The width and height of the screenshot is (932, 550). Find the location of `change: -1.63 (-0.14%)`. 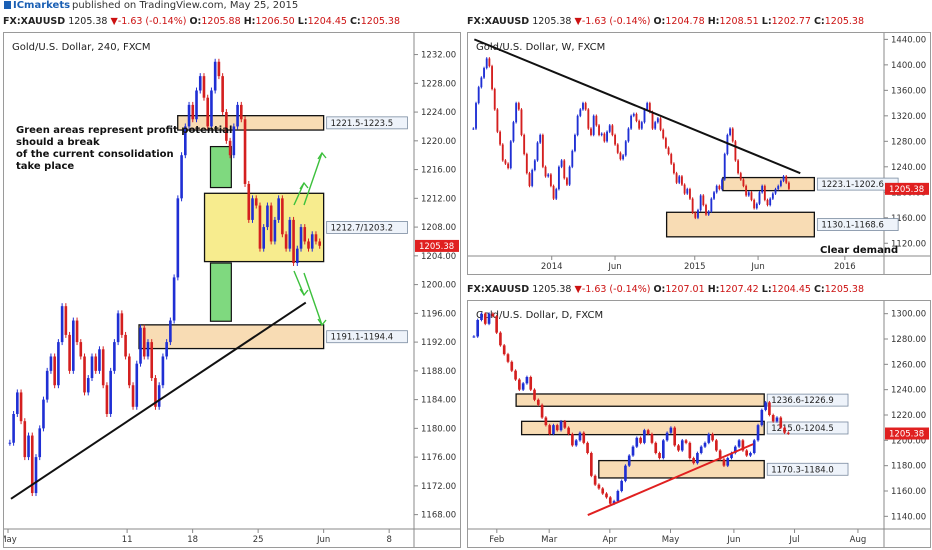

change: -1.63 (-0.14%) is located at coordinates (616, 21).